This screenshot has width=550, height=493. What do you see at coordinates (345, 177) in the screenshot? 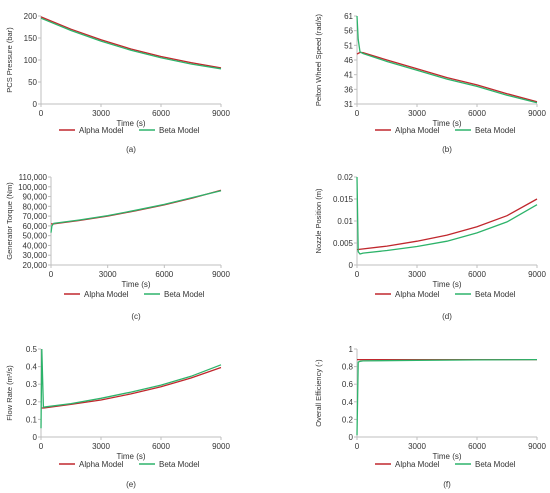
I see `y-tick-label: 0.02` at bounding box center [345, 177].